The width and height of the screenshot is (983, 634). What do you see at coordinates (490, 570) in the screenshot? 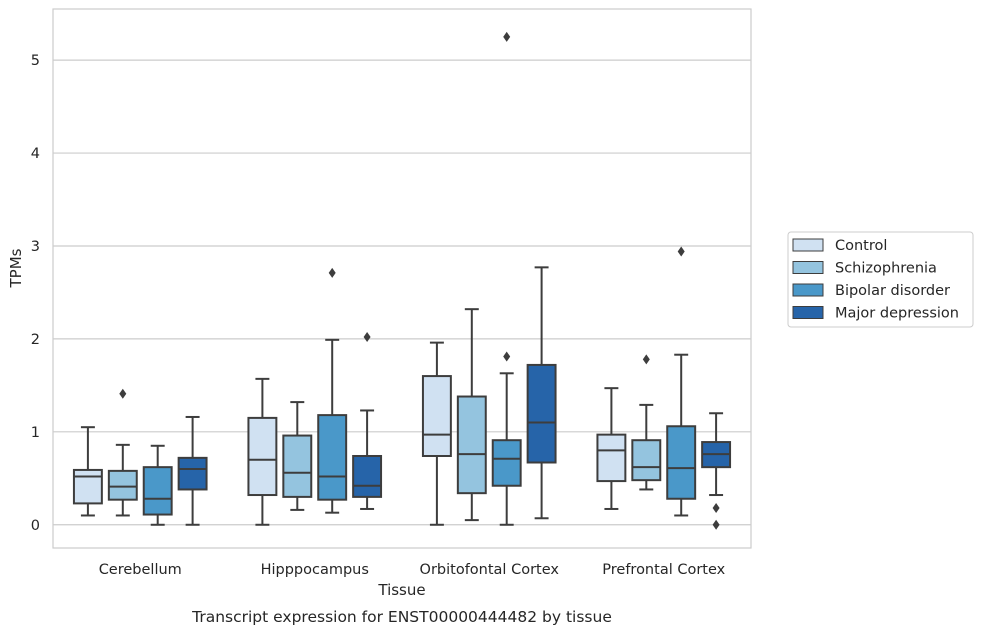
I see `x-tick-label: Orbitofontal Cortex` at bounding box center [490, 570].